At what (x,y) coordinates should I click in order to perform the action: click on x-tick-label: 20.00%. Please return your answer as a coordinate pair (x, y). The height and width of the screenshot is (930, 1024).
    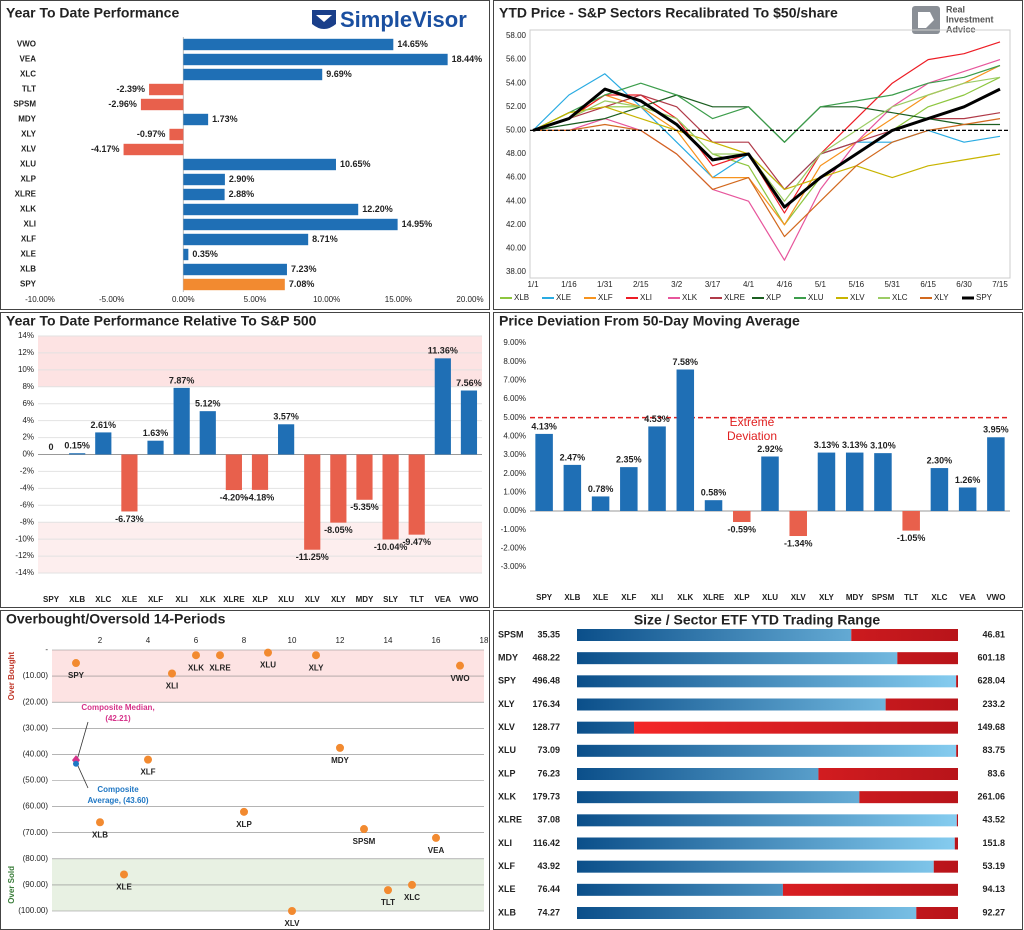
    Looking at the image, I should click on (469, 299).